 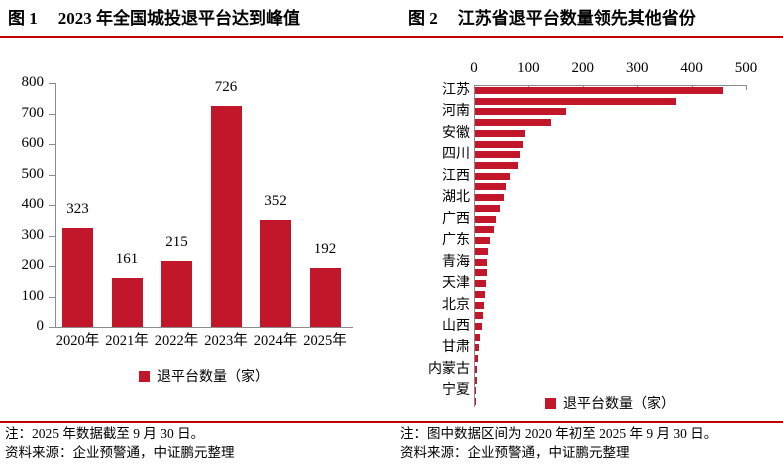 I want to click on bar-value-label: 726, so click(x=226, y=86).